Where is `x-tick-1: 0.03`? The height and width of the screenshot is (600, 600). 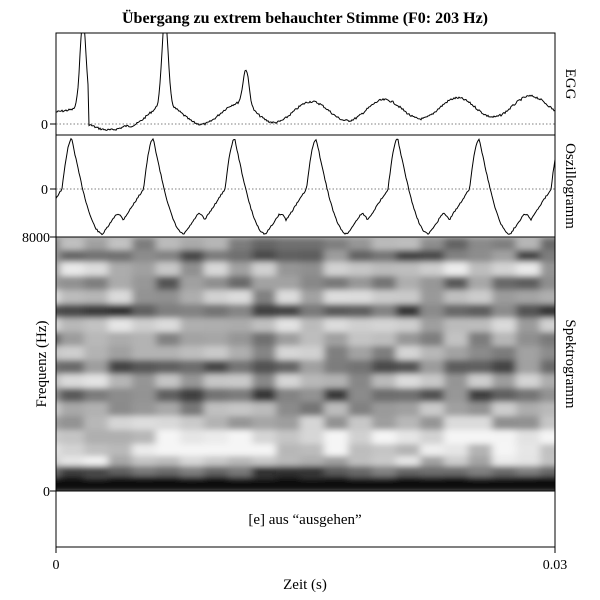
x-tick-1: 0.03 is located at coordinates (555, 565).